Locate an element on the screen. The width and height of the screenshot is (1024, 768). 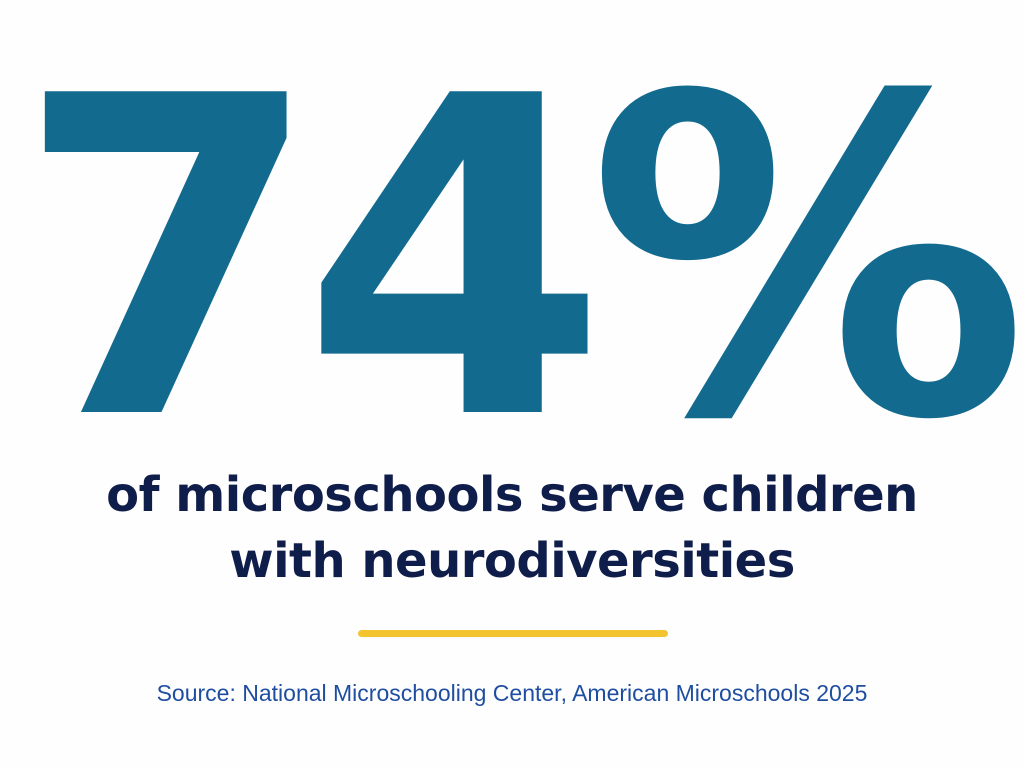
headline-line-2: with neurodiversities is located at coordinates (512, 561).